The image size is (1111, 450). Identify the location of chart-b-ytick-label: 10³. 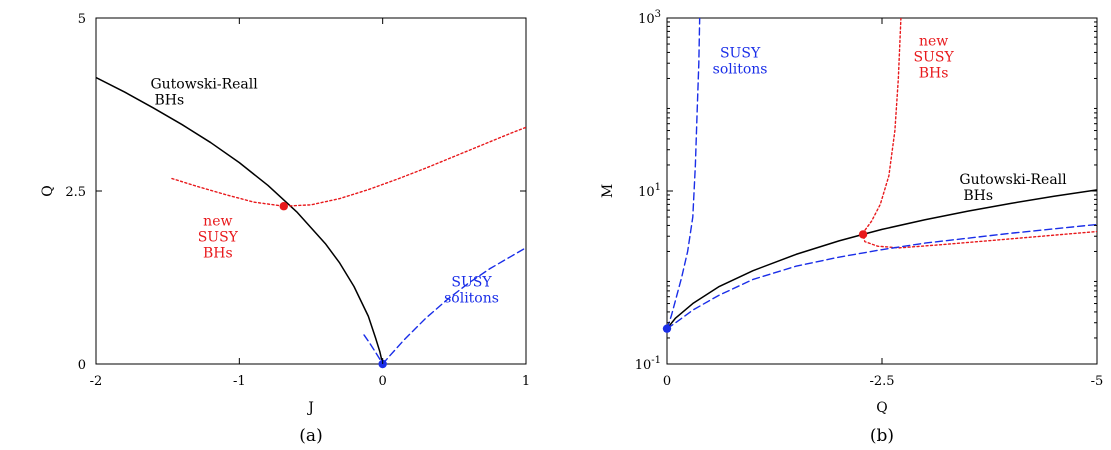
(649, 18).